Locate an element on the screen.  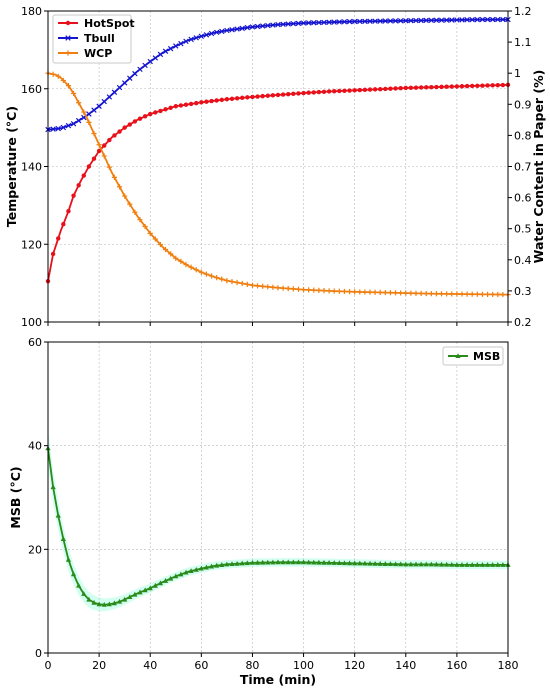
y-tick-label: 60 is located at coordinates (35, 342).